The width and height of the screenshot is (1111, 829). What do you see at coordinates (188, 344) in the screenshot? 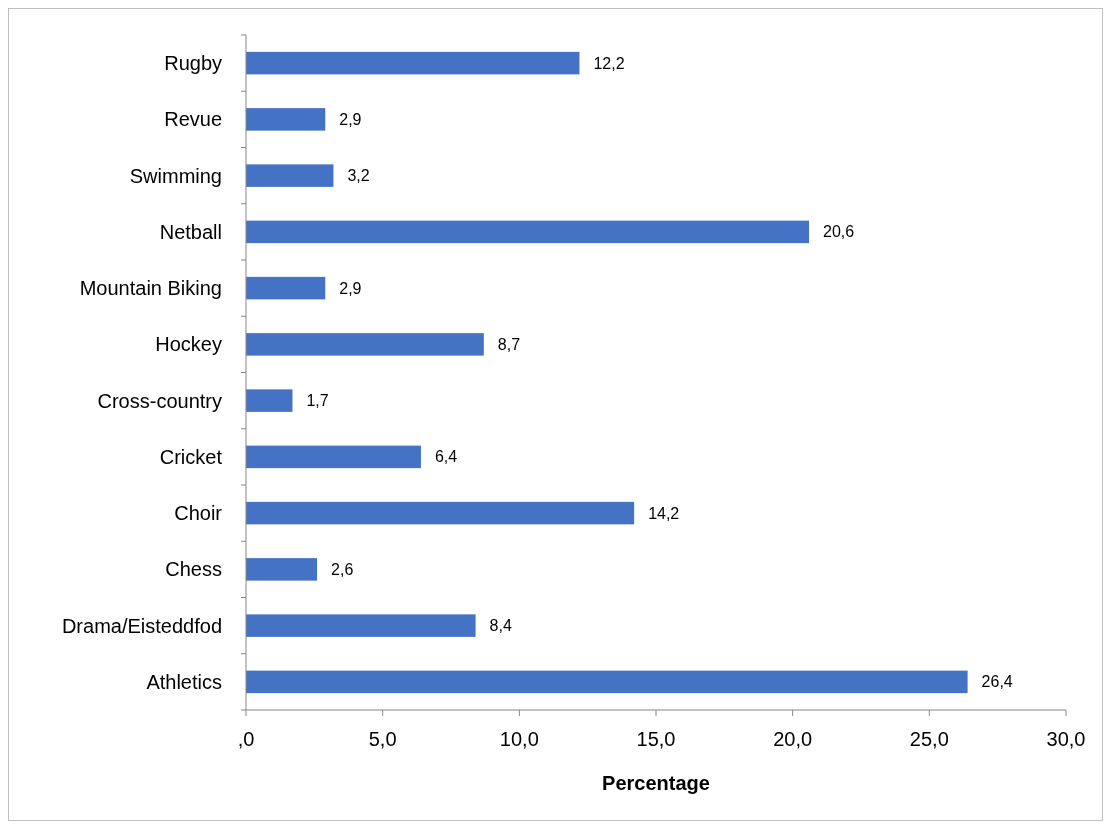
I see `y-tick-label: Hockey` at bounding box center [188, 344].